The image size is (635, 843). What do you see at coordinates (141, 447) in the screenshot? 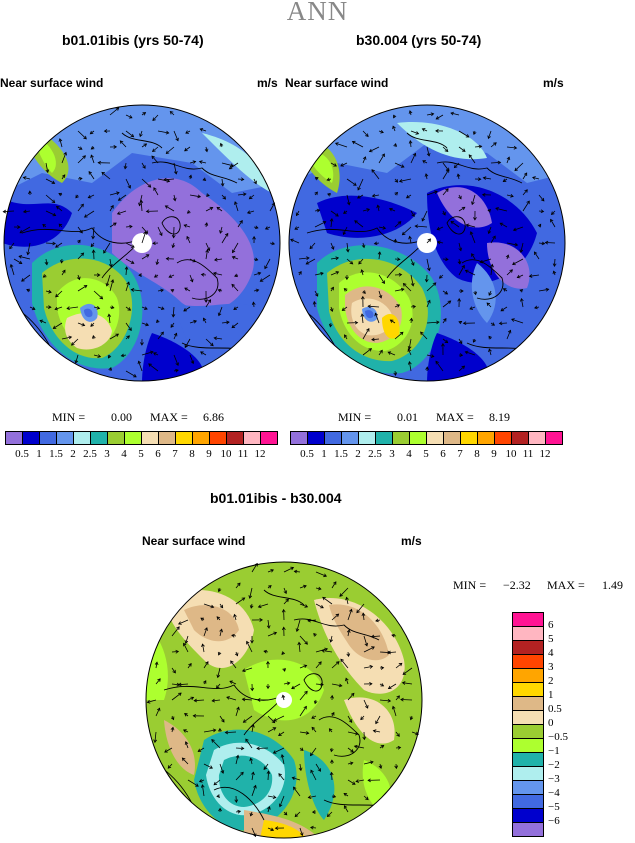
I see `colorbar-left: 0.5 1 1.5 2 2.5 3 4 5 6 7 8 9 10 11 12` at bounding box center [141, 447].